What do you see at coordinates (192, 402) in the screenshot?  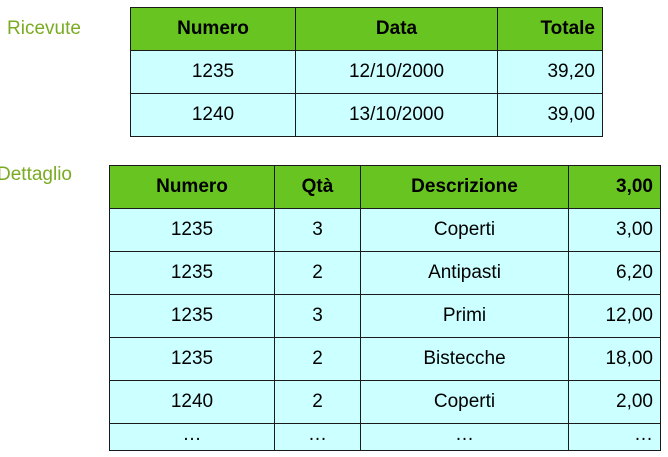 I see `dettaglio-cell-numero: 1240` at bounding box center [192, 402].